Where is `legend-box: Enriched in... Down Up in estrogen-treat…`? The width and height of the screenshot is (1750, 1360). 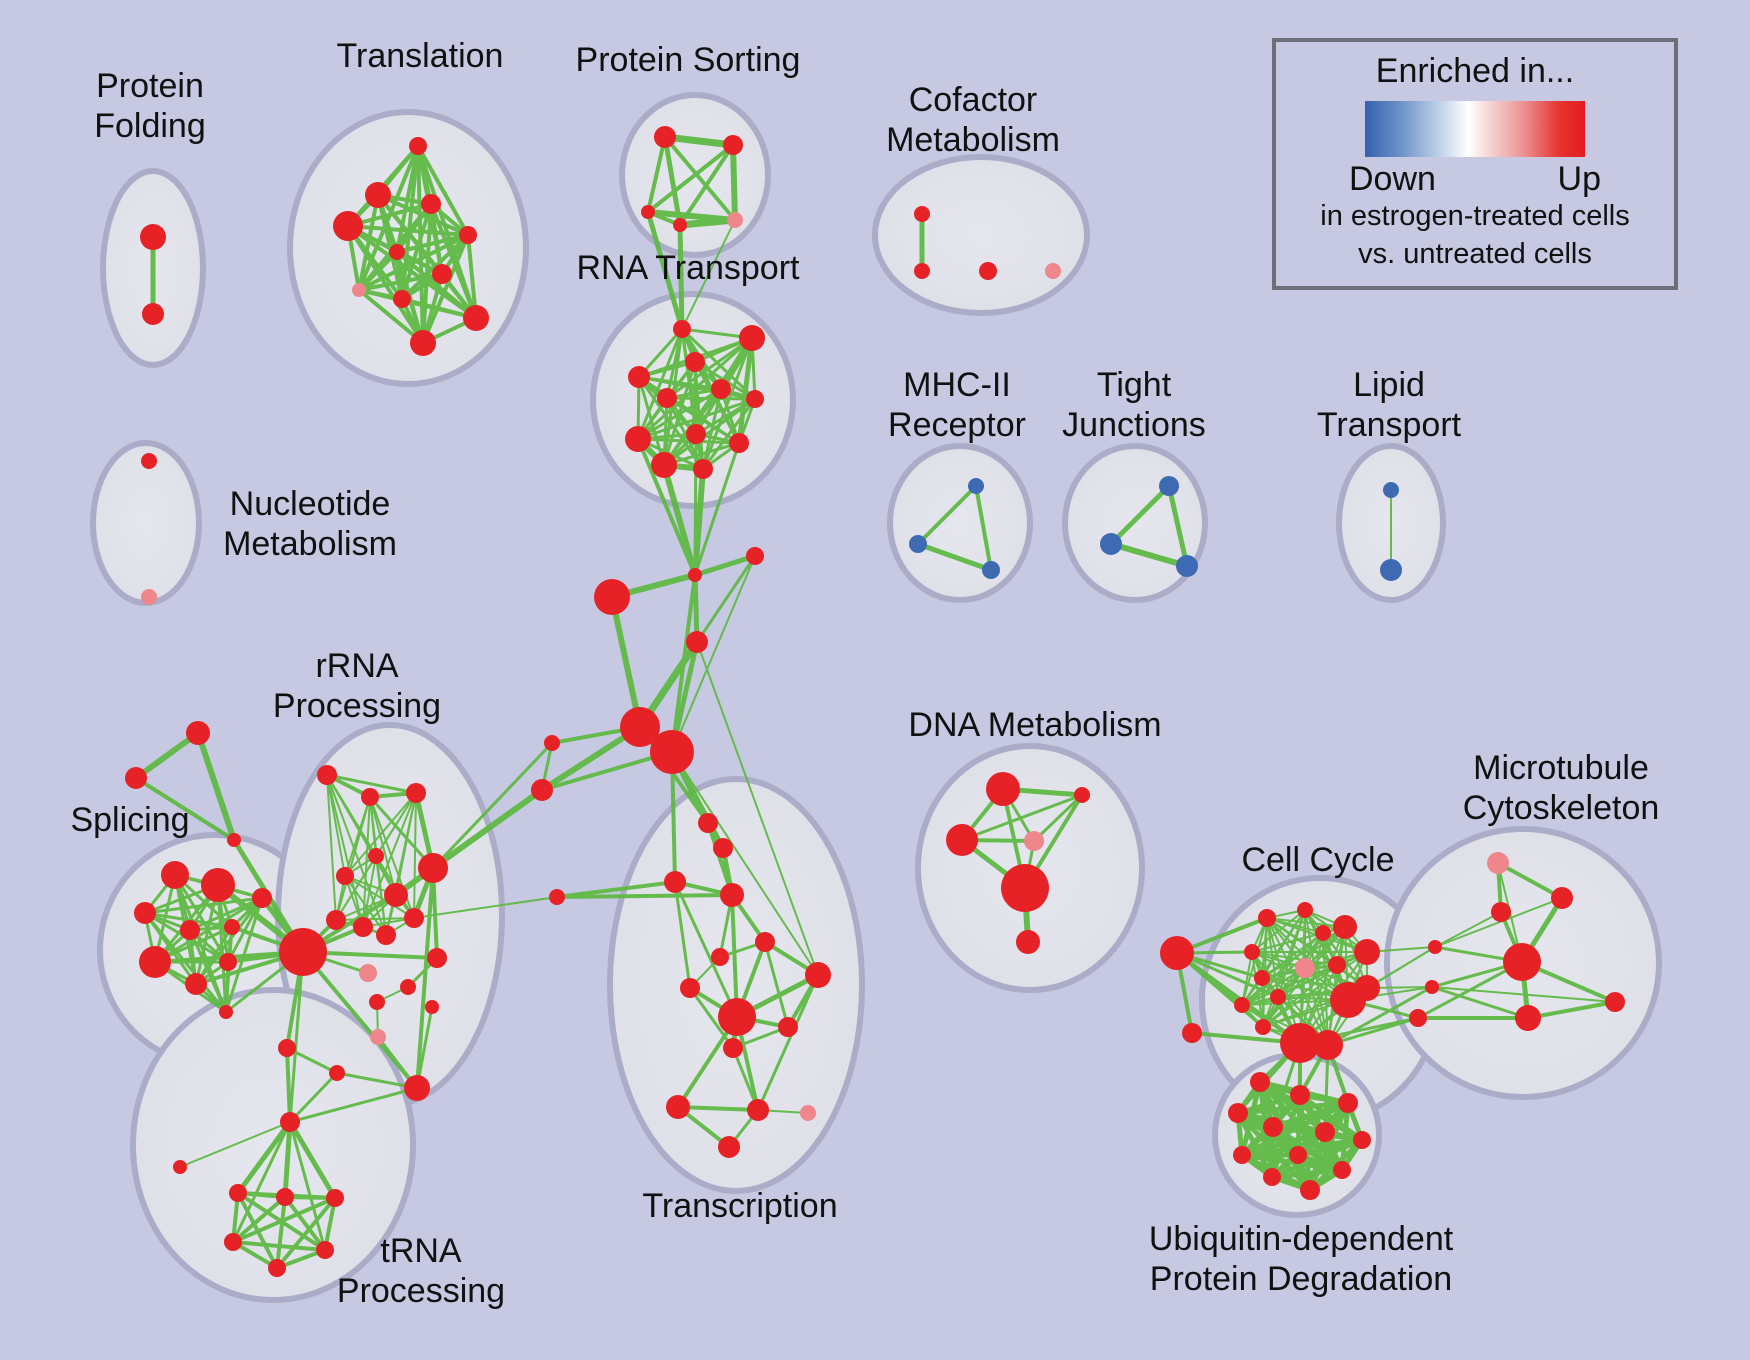 legend-box: Enriched in... Down Up in estrogen-treat… is located at coordinates (1475, 164).